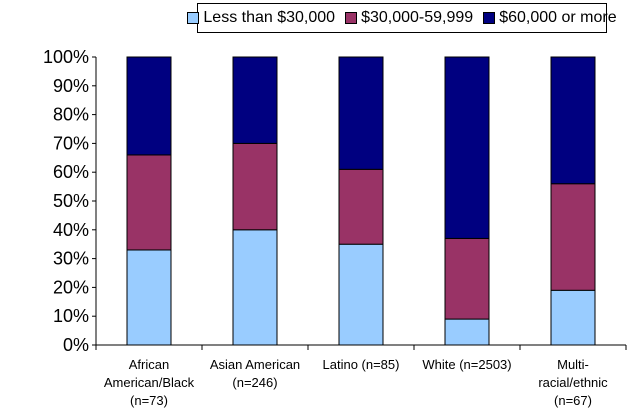 The image size is (638, 418). I want to click on legend-item-high-income: $60,000 or more, so click(550, 18).